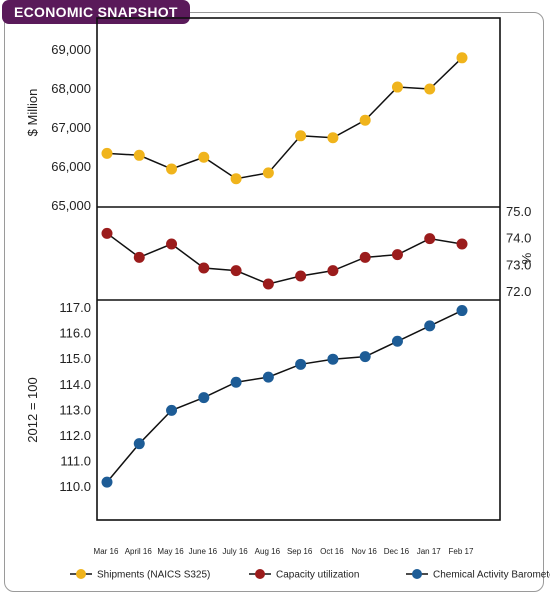 The height and width of the screenshot is (597, 550). What do you see at coordinates (75, 307) in the screenshot?
I see `y-tick-label: 117.0` at bounding box center [75, 307].